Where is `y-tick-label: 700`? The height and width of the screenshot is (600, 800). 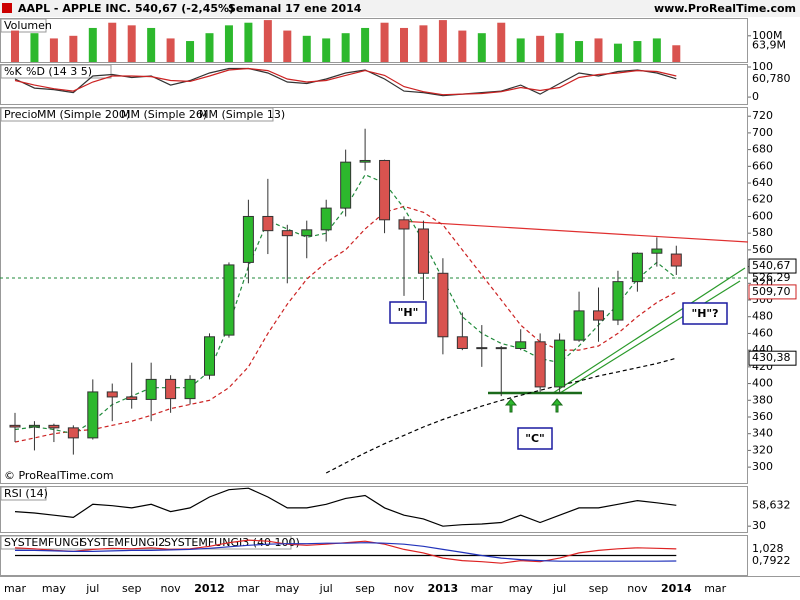 y-tick-label: 700 is located at coordinates (762, 132).